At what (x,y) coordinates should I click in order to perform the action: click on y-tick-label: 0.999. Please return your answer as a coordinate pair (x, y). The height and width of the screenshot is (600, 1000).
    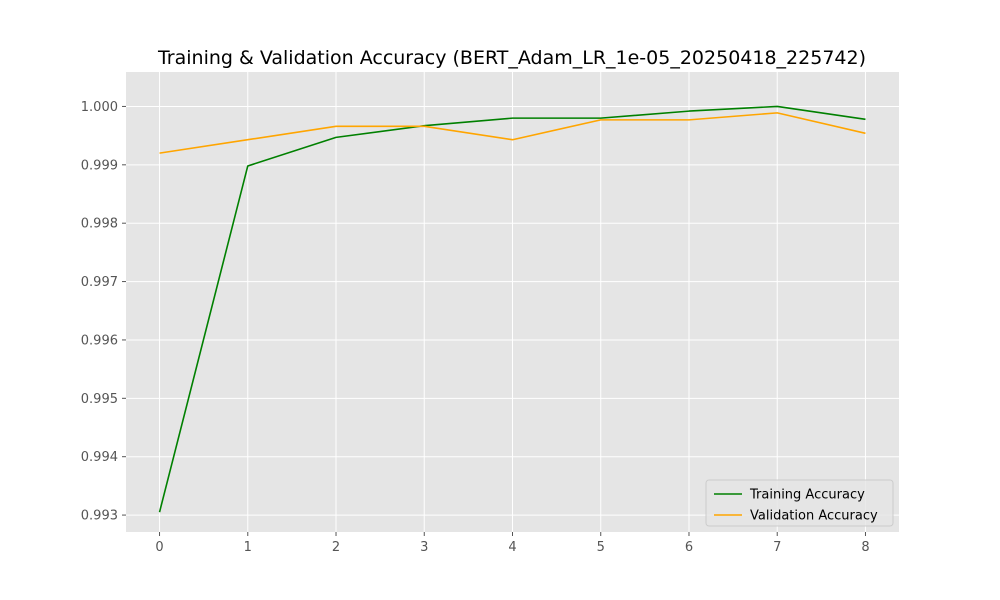
    Looking at the image, I should click on (99, 165).